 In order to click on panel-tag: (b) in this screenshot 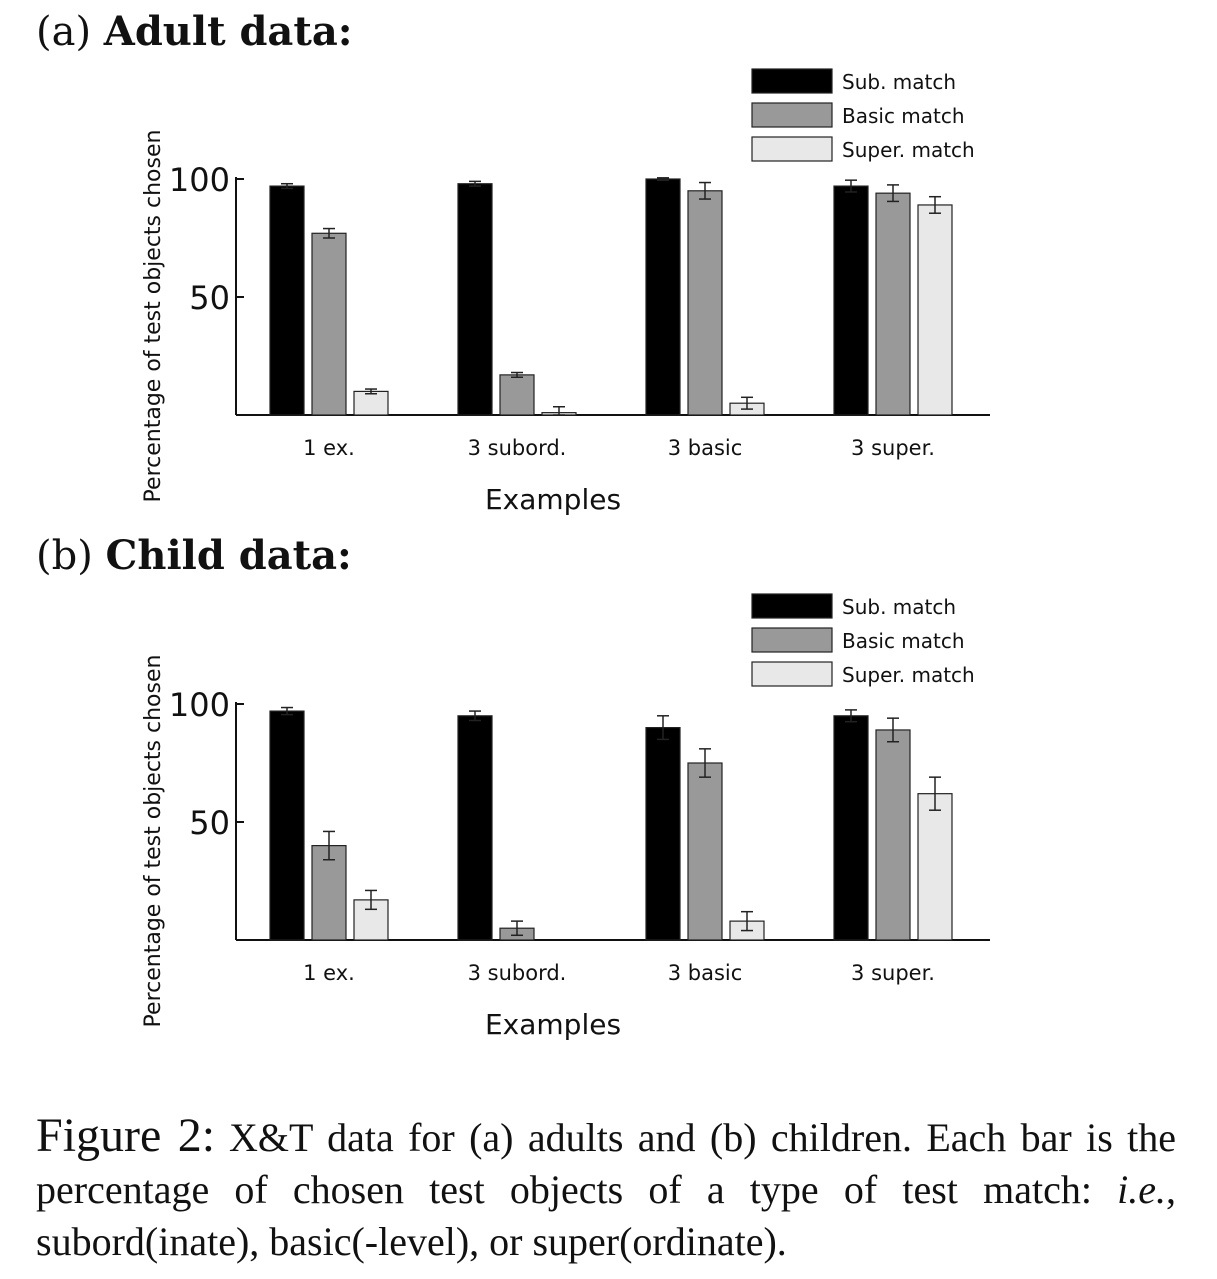, I will do `click(64, 556)`.